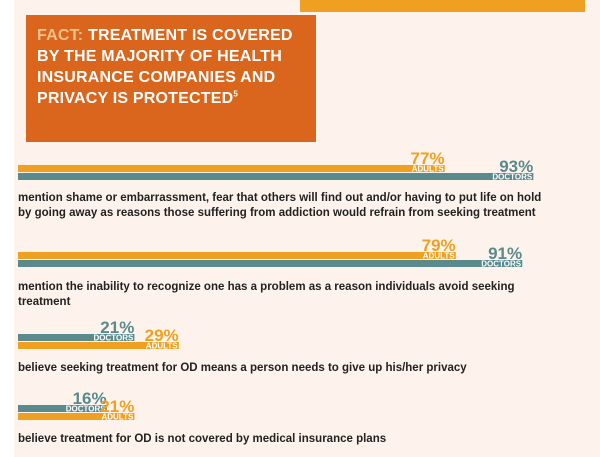 This screenshot has width=600, height=457. I want to click on value-label-adults-3: 29%, so click(162, 335).